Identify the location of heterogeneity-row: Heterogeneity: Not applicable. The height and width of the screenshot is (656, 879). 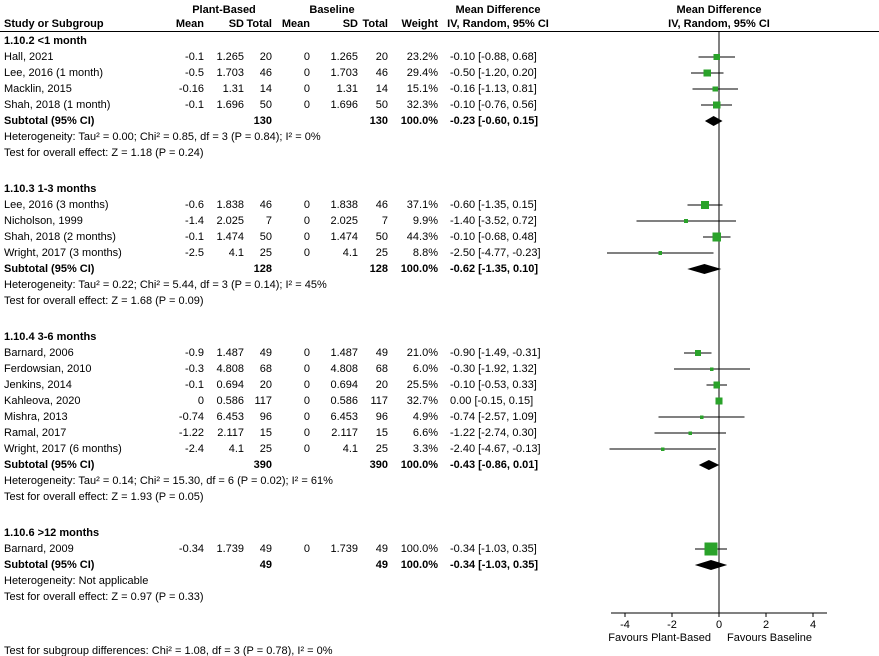
(278, 581).